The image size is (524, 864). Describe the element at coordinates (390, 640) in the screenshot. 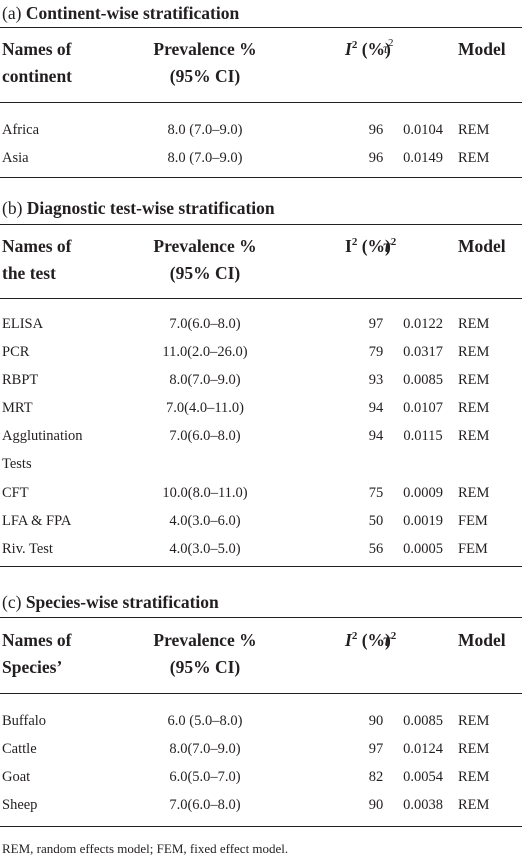

I see `section-c-header-tau: τ2` at that location.